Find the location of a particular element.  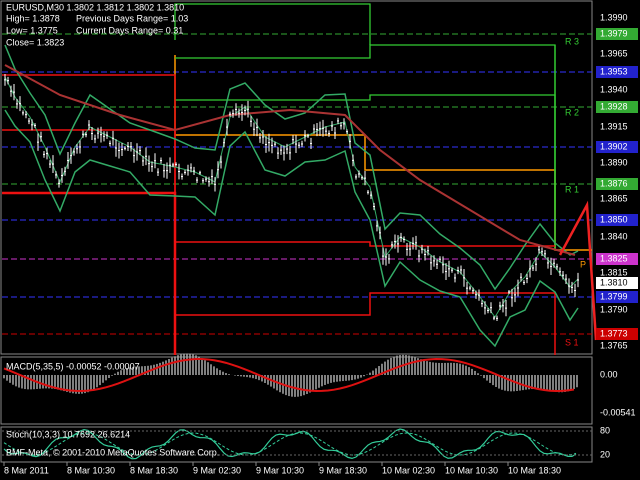

macd-label: MACD(5,35,5) -0.00052 -0.00007 is located at coordinates (73, 366).